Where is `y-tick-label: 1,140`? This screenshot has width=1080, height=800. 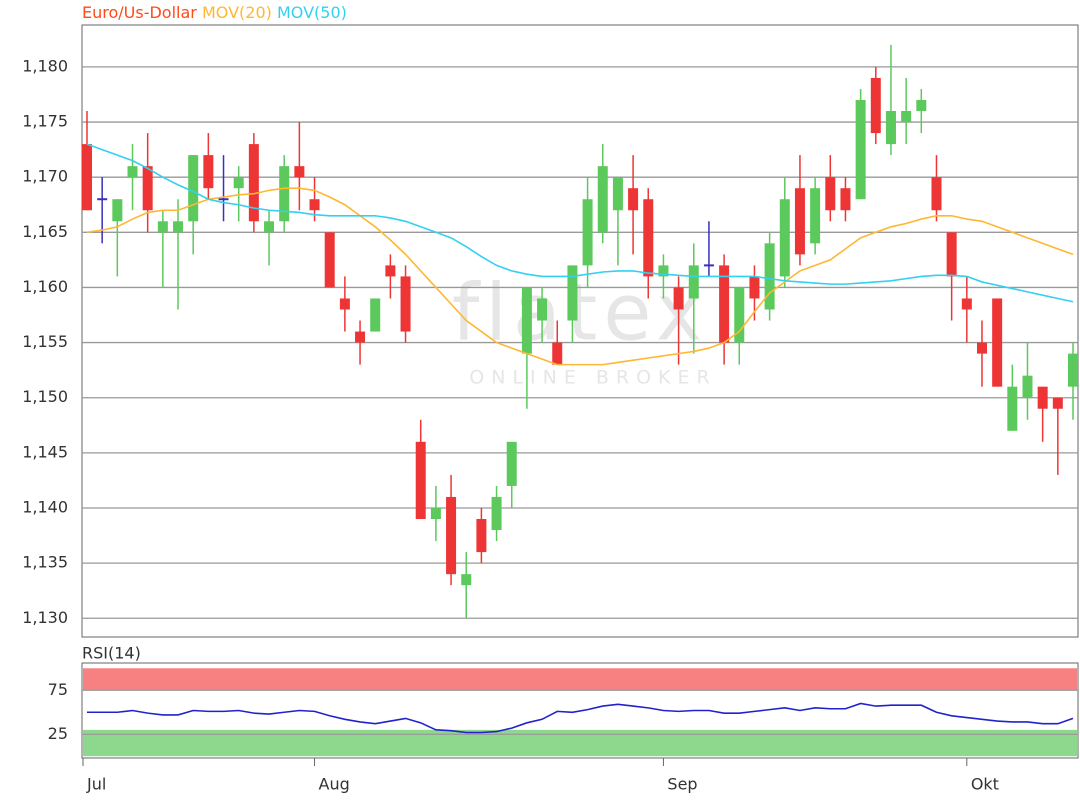
y-tick-label: 1,140 is located at coordinates (45, 506).